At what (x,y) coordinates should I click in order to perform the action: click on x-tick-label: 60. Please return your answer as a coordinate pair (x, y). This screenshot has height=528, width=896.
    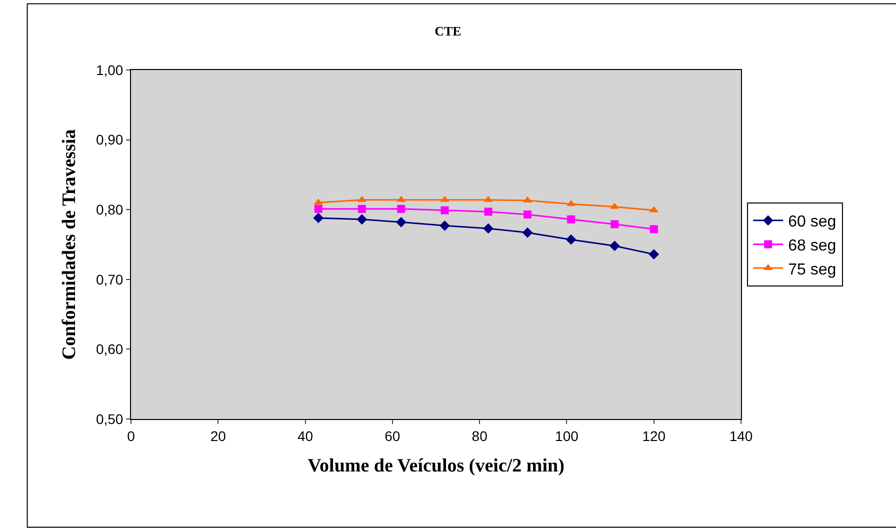
    Looking at the image, I should click on (392, 436).